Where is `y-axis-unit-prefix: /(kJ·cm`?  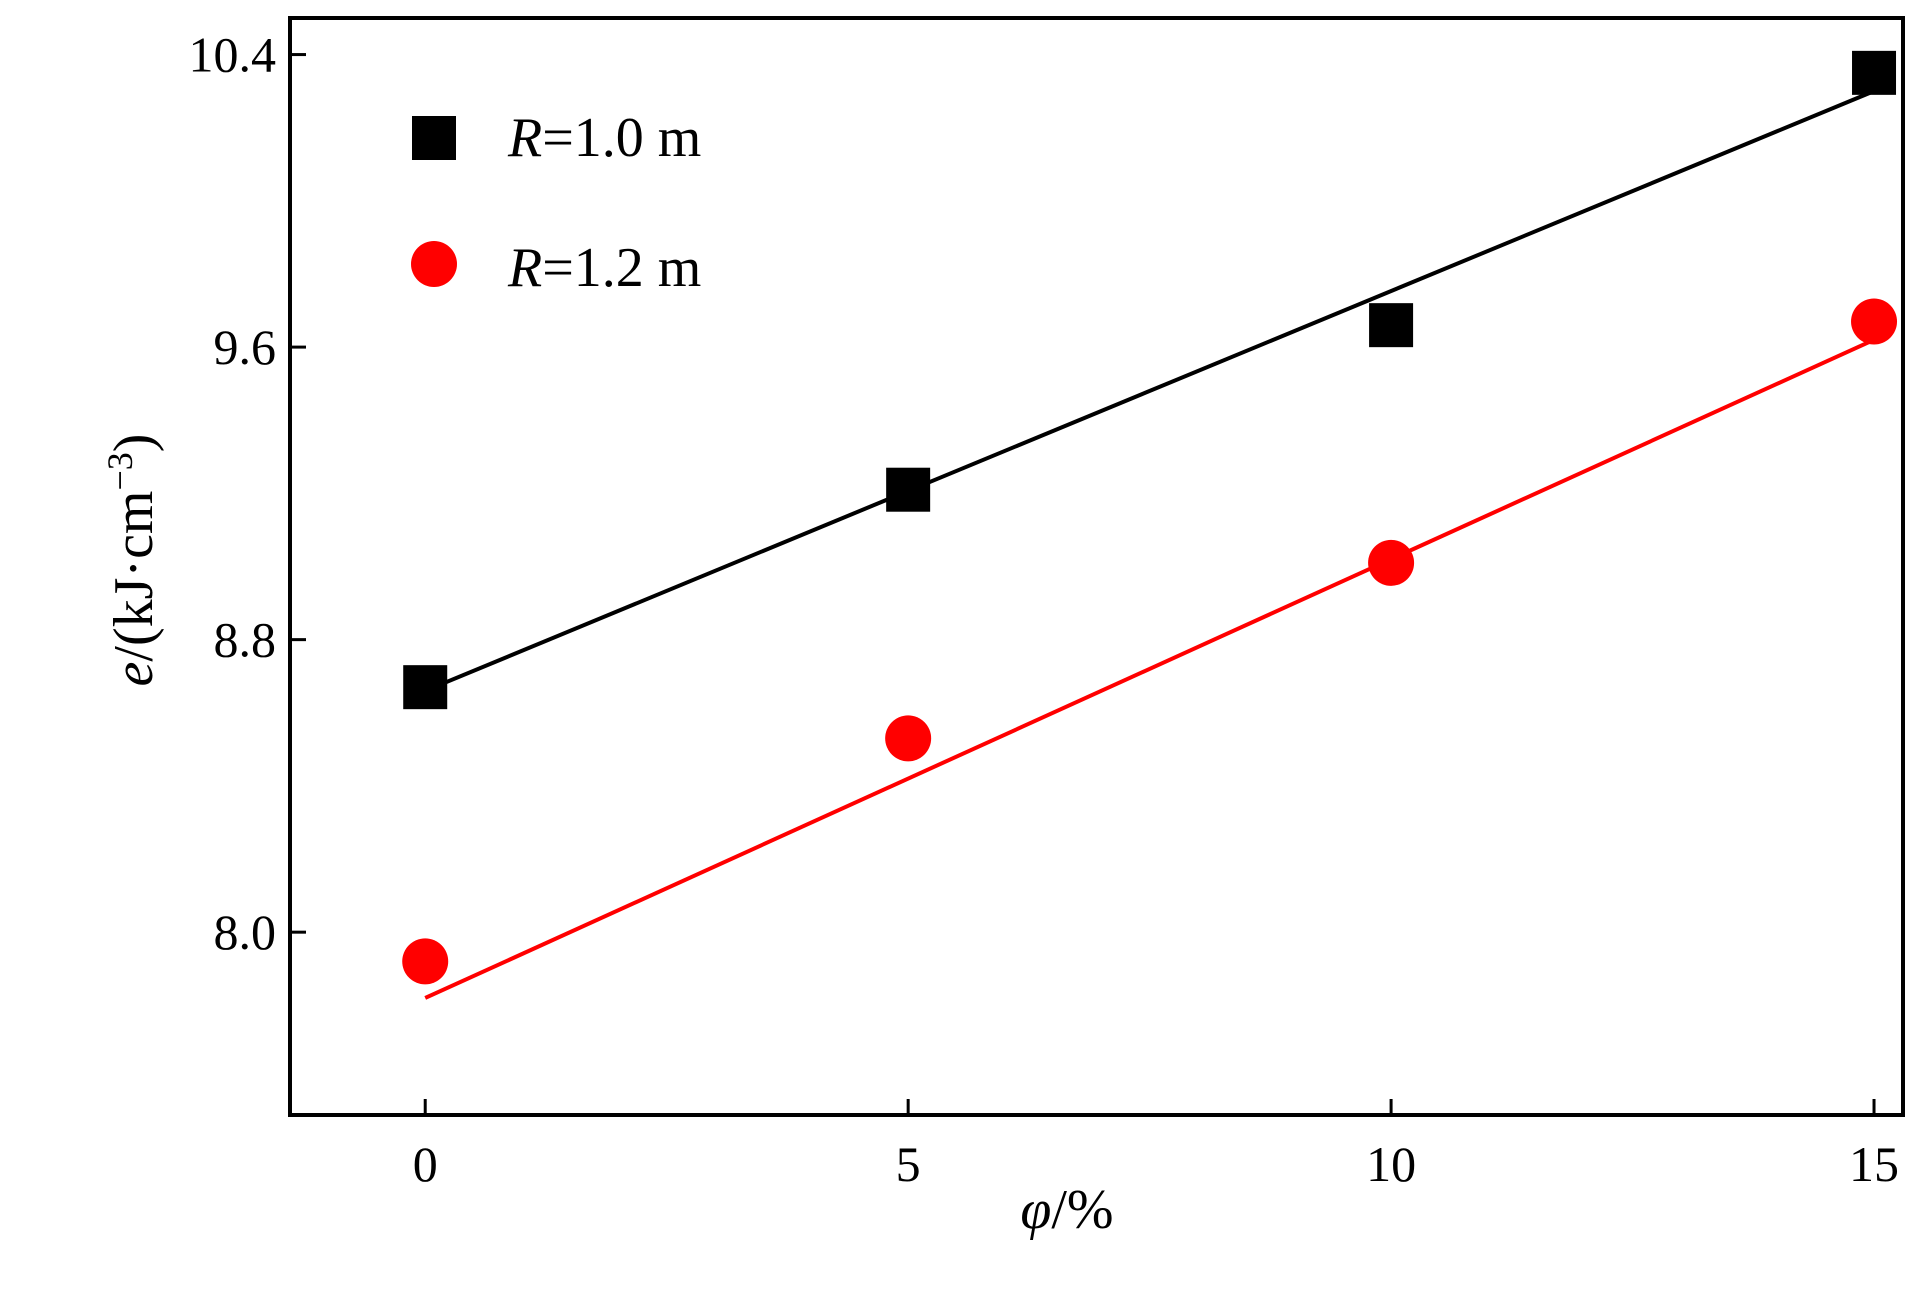
y-axis-unit-prefix: /(kJ·cm is located at coordinates (134, 576).